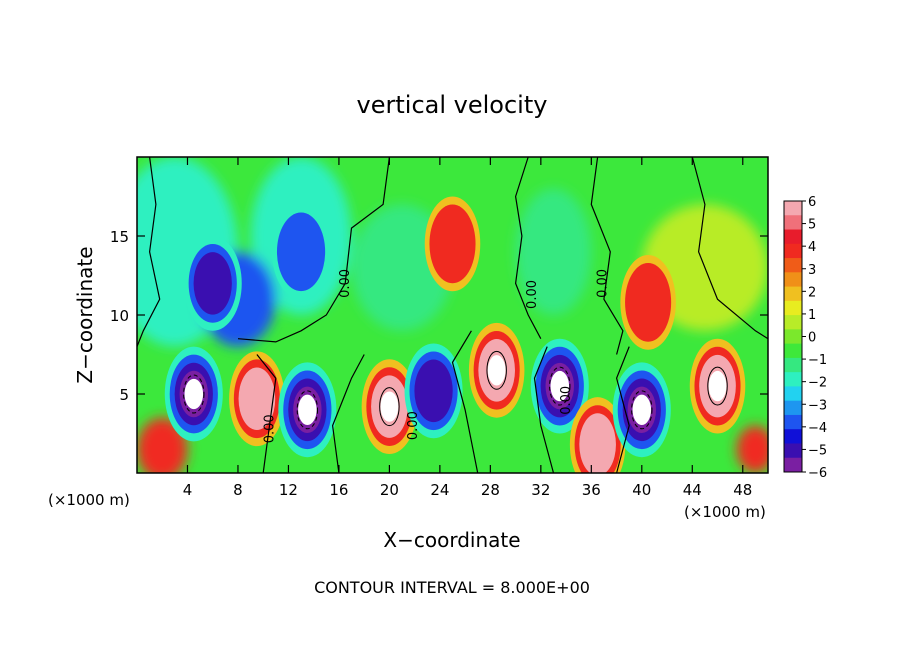 This screenshot has width=904, height=654. I want to click on y-tick-label: 10, so click(119, 316).